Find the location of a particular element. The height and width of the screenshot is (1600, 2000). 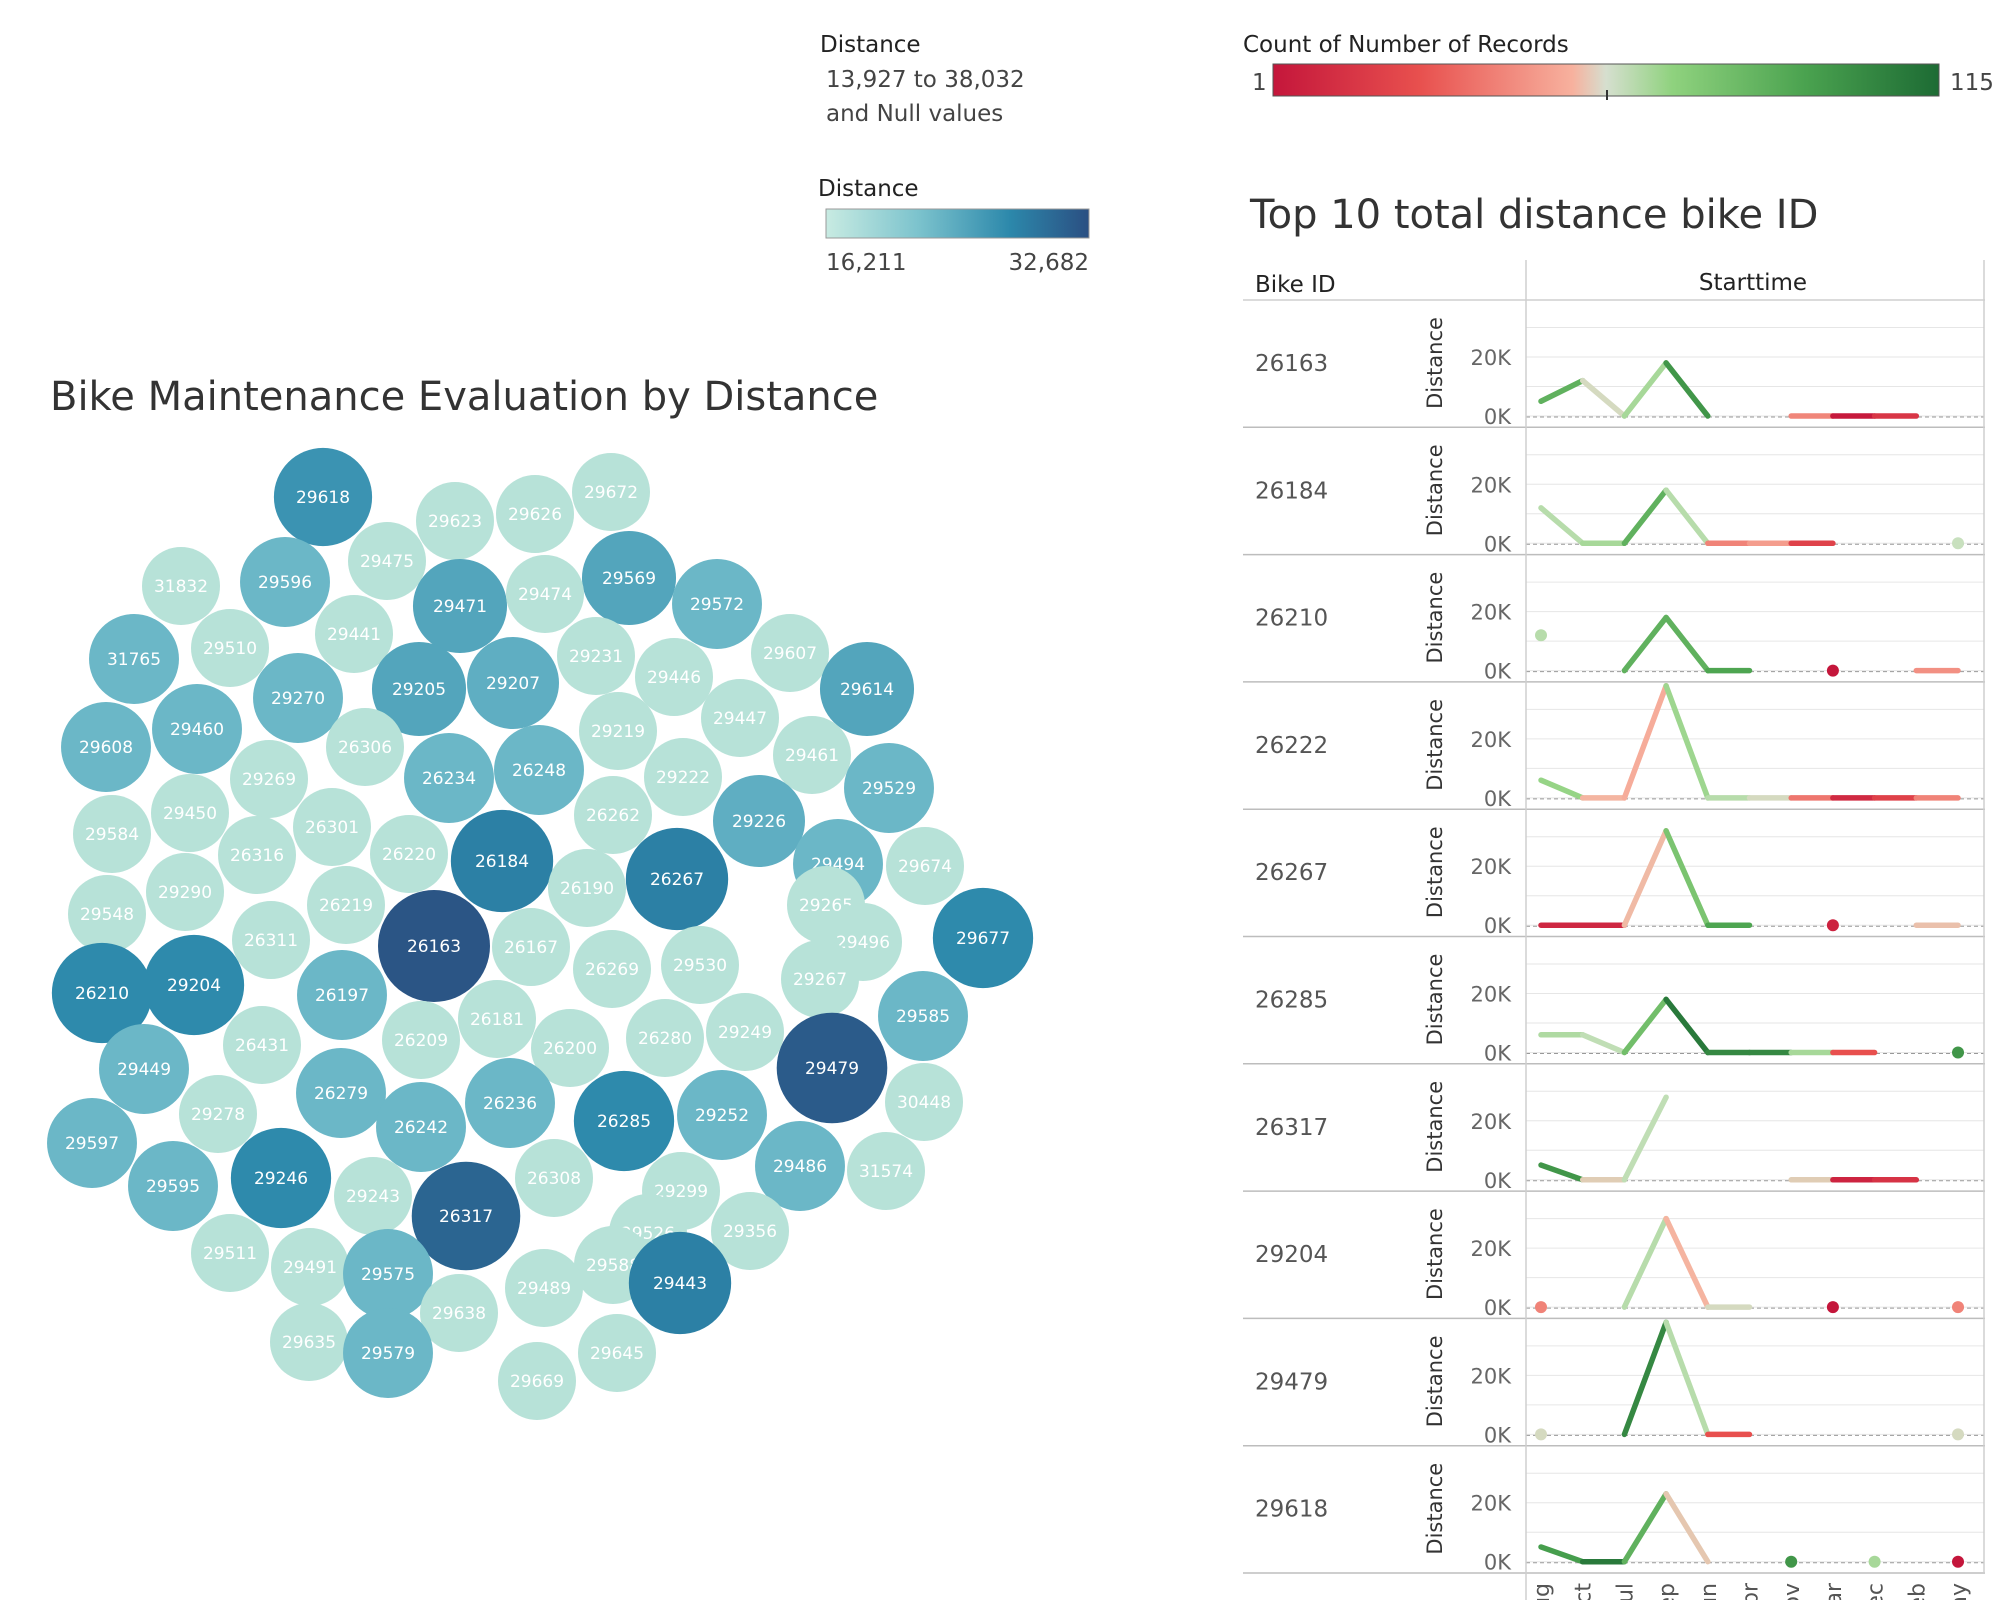

bubble: 29569 is located at coordinates (629, 578).